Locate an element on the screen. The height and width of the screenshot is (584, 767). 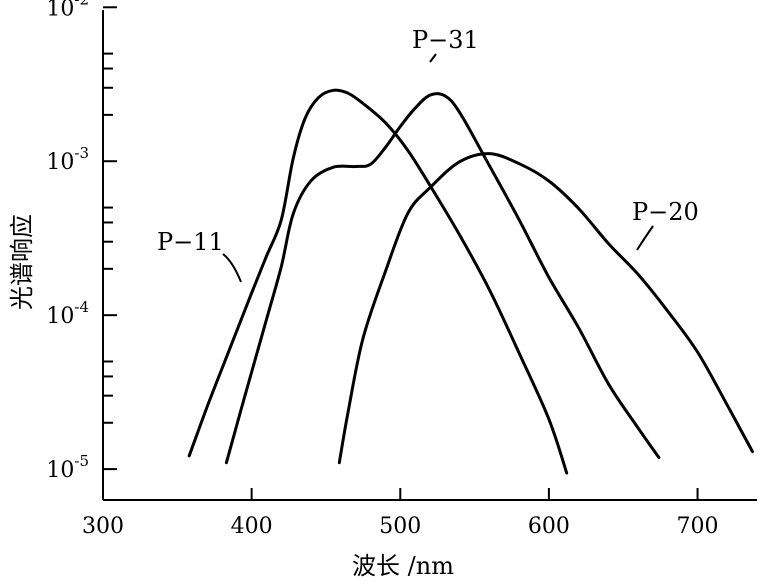
x-tick-label: 400 is located at coordinates (252, 526).